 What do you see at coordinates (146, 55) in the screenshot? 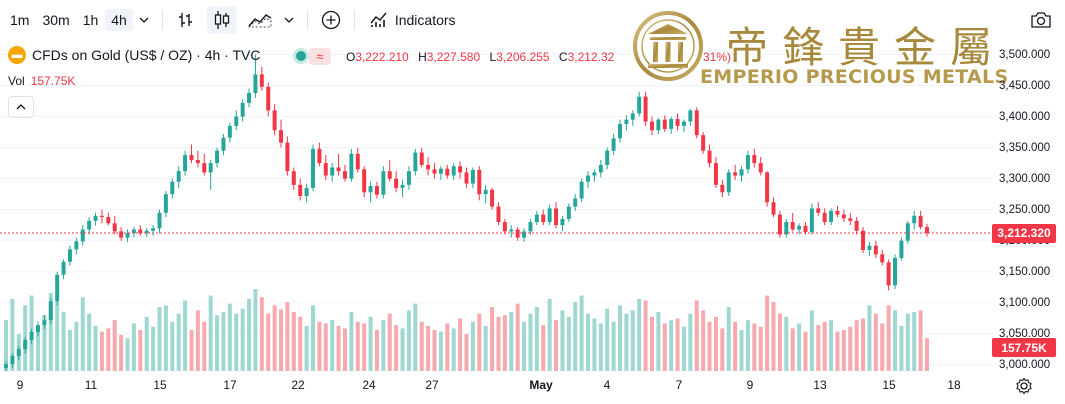
I see `symbol-title: CFDs on Gold (US$ / OZ) · 4h · TVC` at bounding box center [146, 55].